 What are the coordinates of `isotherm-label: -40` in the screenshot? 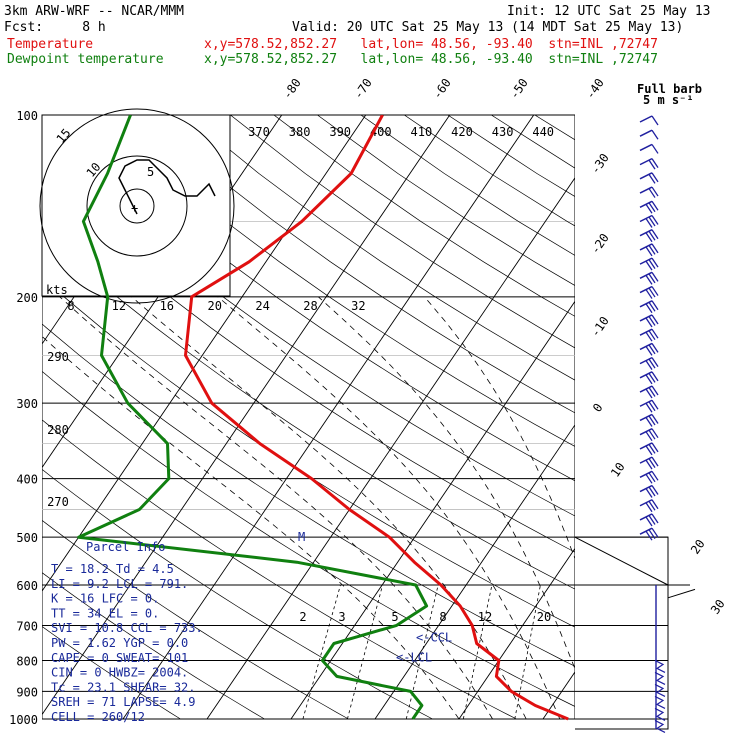 It's located at (595, 89).